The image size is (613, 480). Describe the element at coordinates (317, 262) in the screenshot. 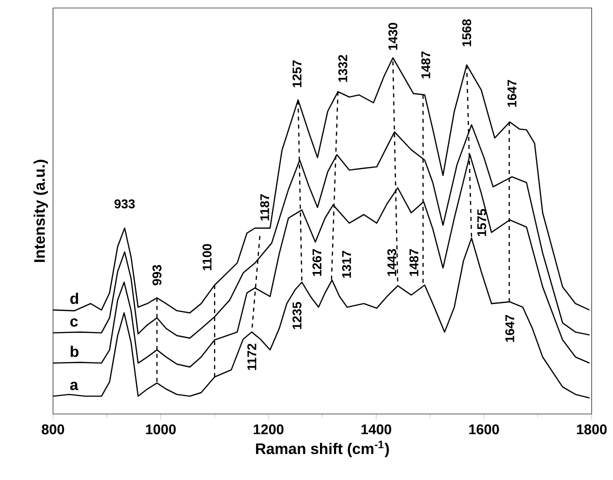

I see `annotation: 1267` at that location.